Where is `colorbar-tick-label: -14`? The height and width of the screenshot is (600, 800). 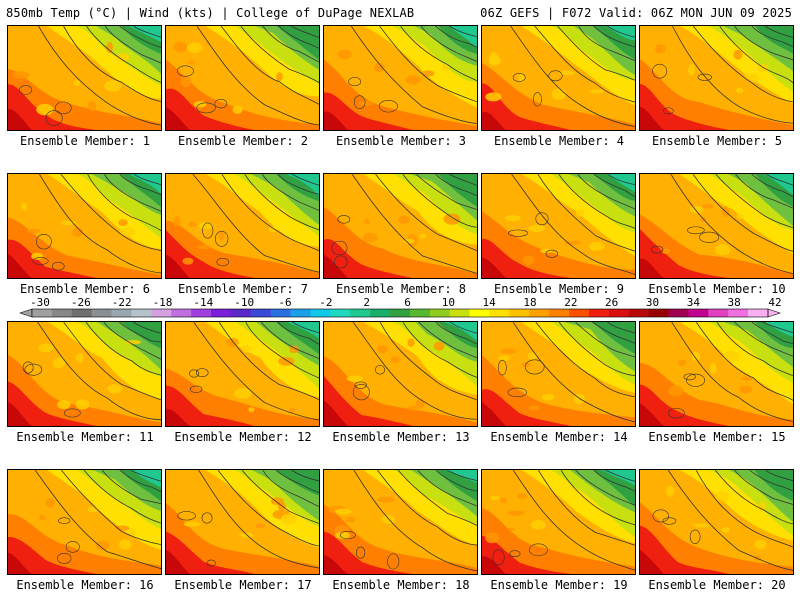 colorbar-tick-label: -14 is located at coordinates (203, 302).